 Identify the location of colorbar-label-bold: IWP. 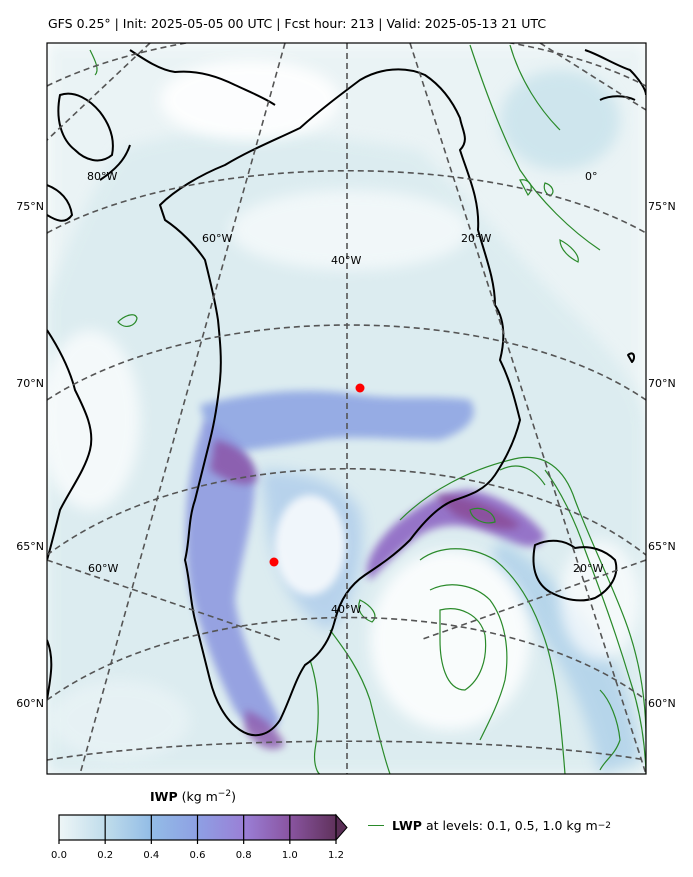
(164, 797).